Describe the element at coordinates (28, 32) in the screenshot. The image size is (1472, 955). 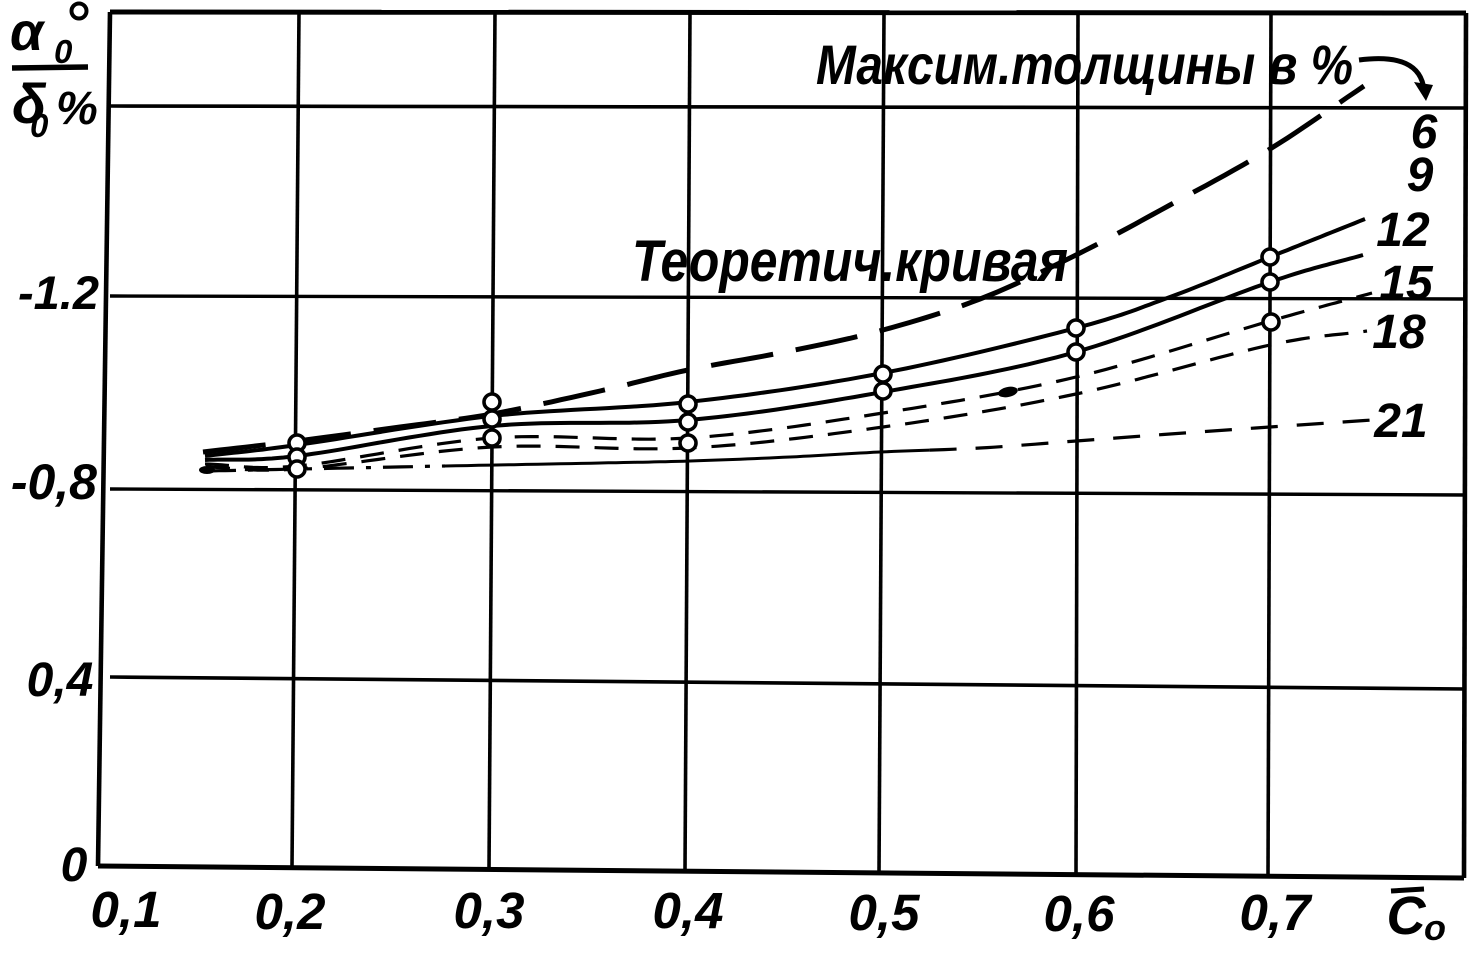
I see `svg-text: α` at that location.